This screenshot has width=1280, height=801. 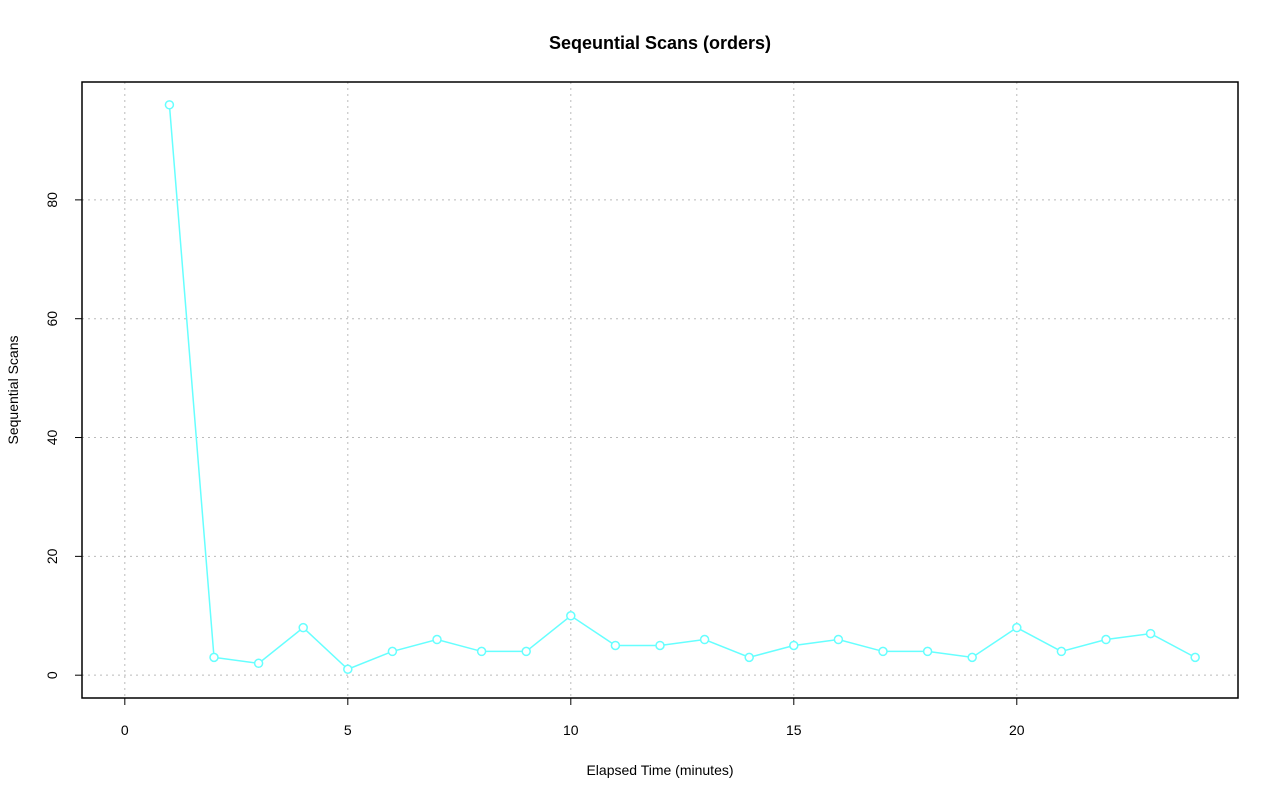 I want to click on y-tick-label: 20, so click(x=52, y=556).